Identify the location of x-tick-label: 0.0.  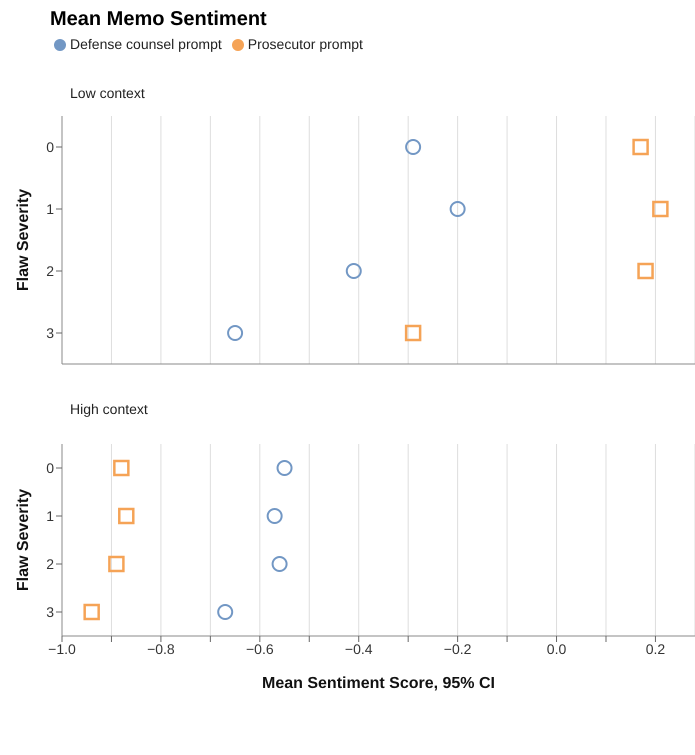
(556, 648).